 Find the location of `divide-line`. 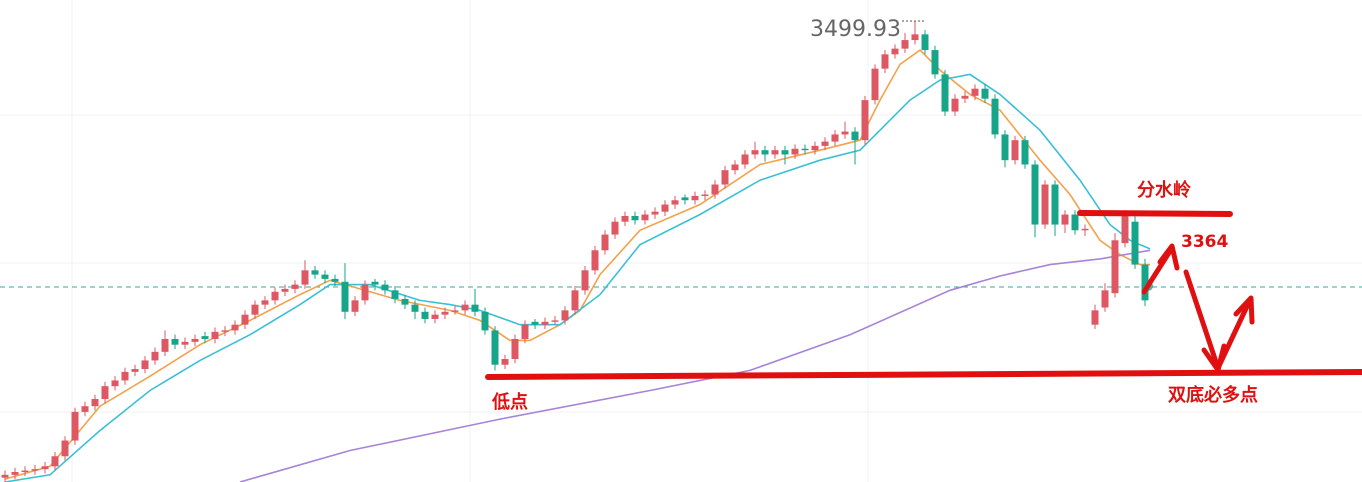

divide-line is located at coordinates (1155, 213).